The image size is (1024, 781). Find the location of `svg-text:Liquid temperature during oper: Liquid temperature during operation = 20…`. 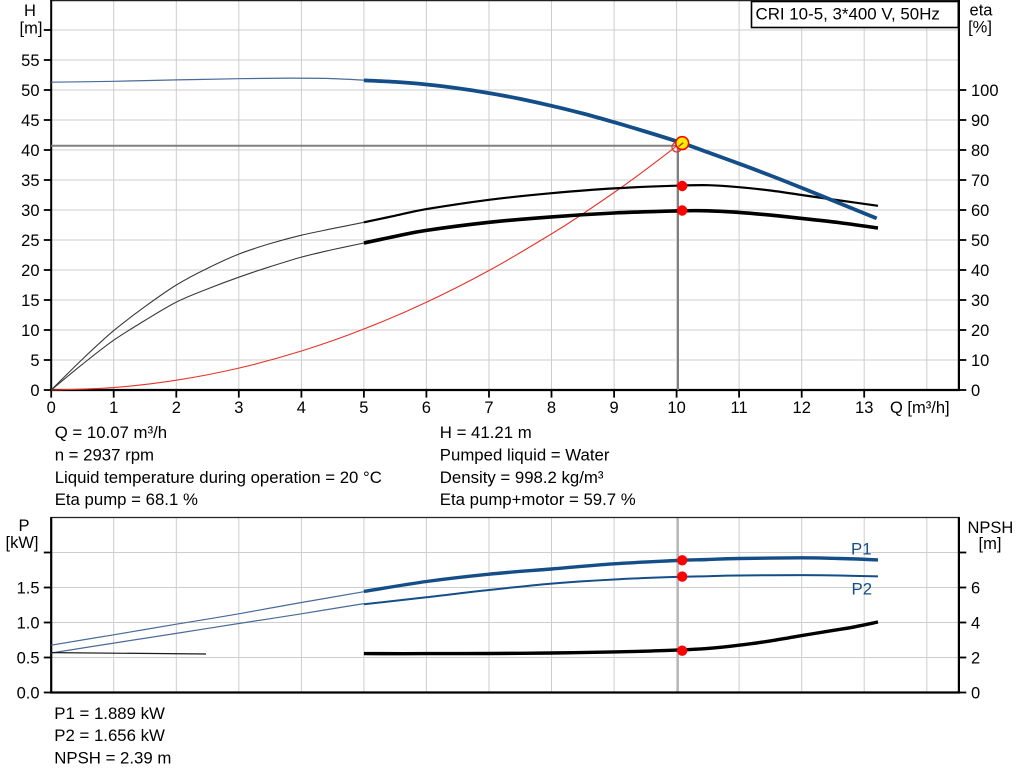

svg-text:Liquid temperature during oper: Liquid temperature during operation = 20… is located at coordinates (218, 477).